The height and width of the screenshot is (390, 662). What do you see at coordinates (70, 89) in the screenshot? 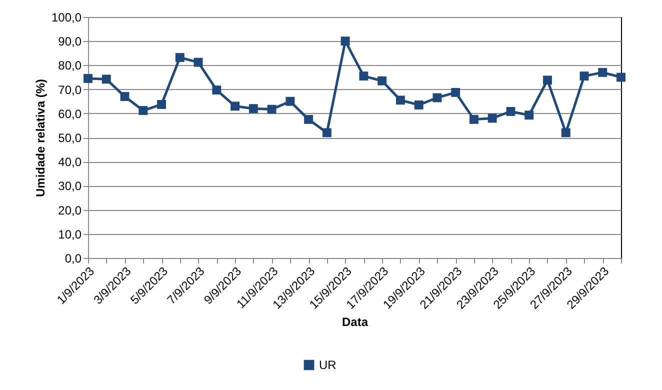
I see `y-tick-label: 70,0` at bounding box center [70, 89].